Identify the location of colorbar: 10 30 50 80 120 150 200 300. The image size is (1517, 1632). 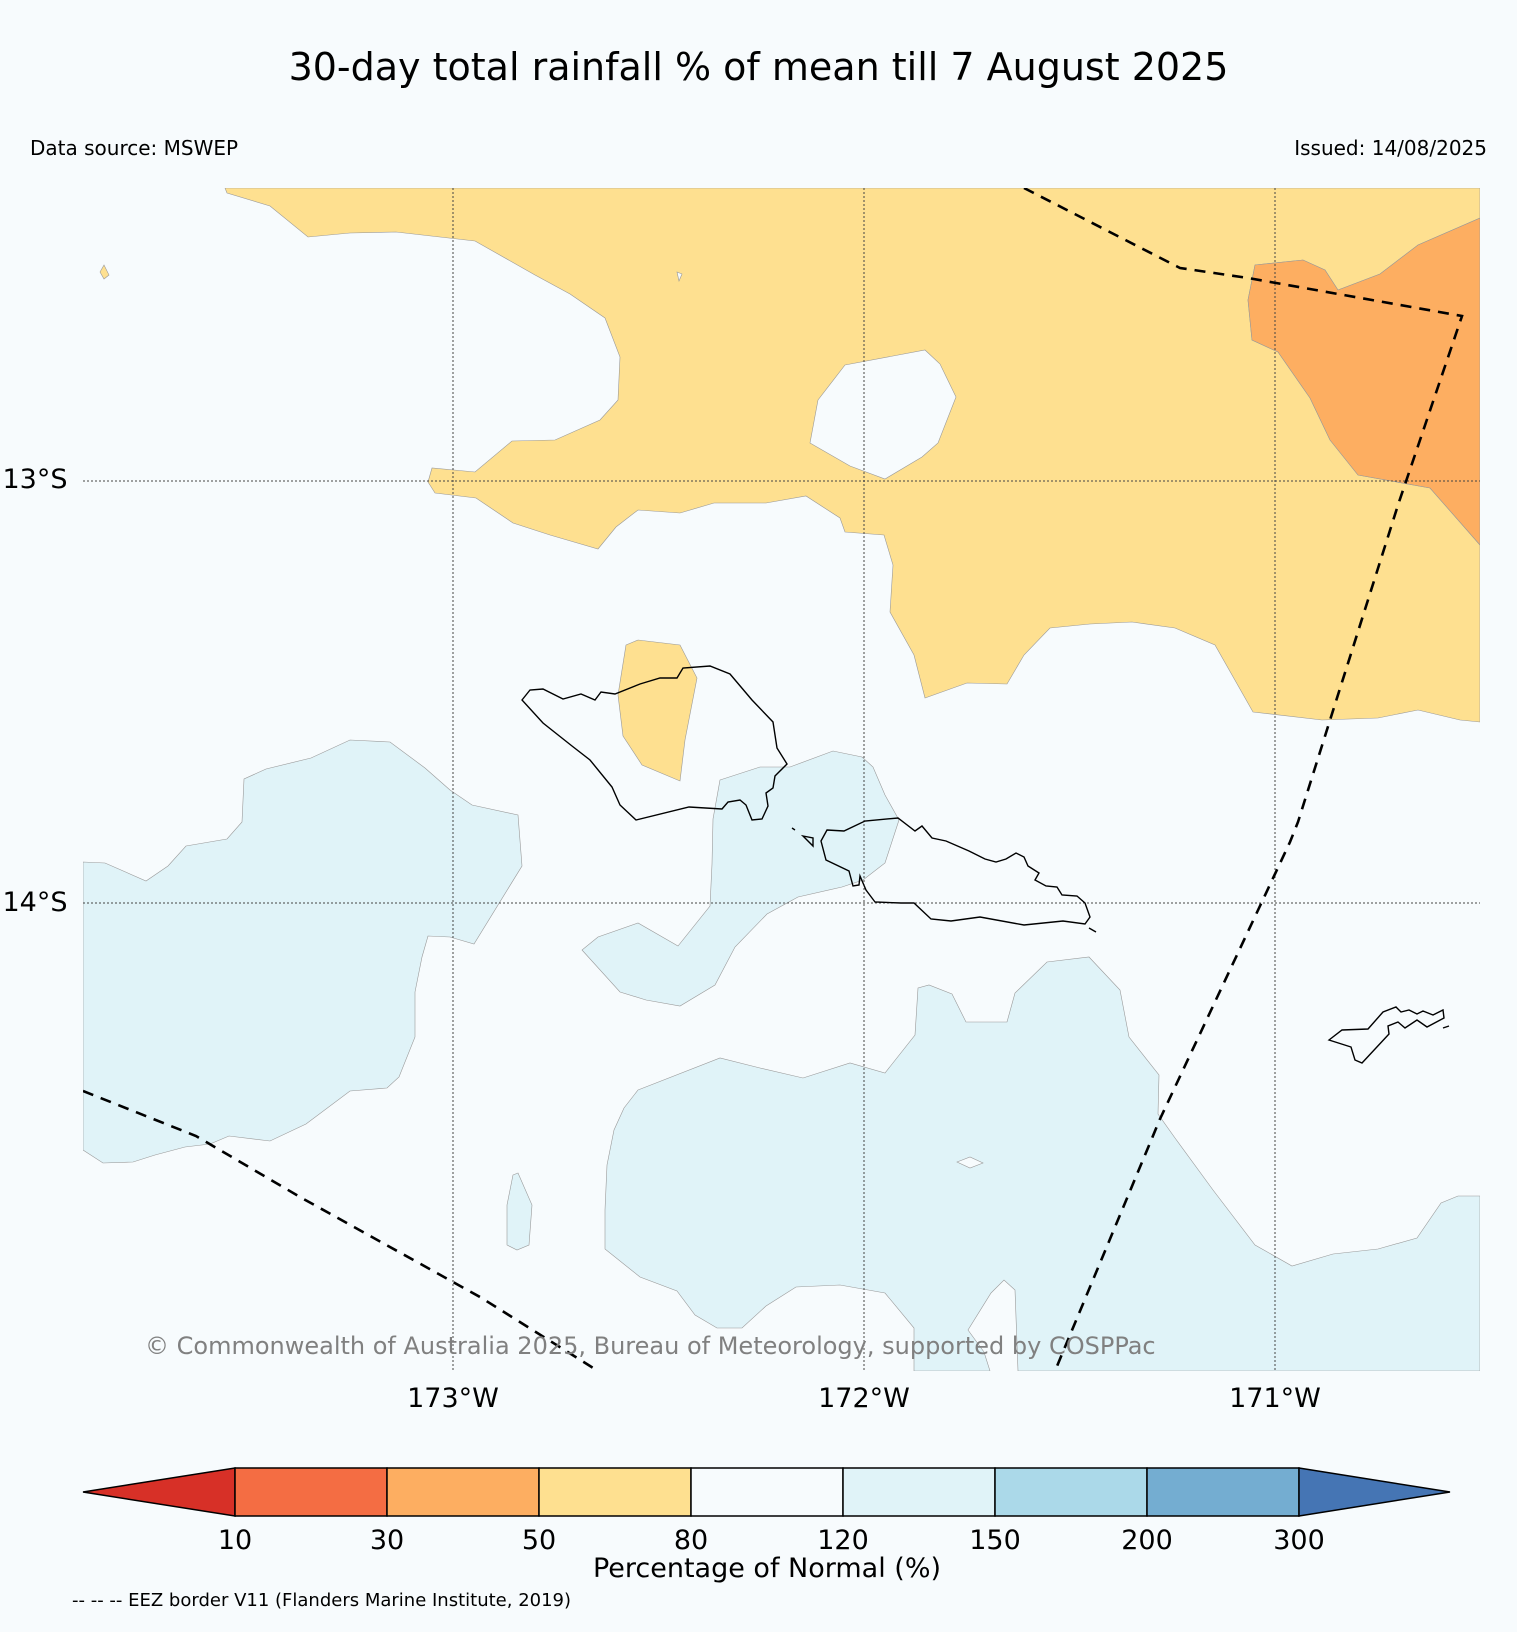
(766, 1511).